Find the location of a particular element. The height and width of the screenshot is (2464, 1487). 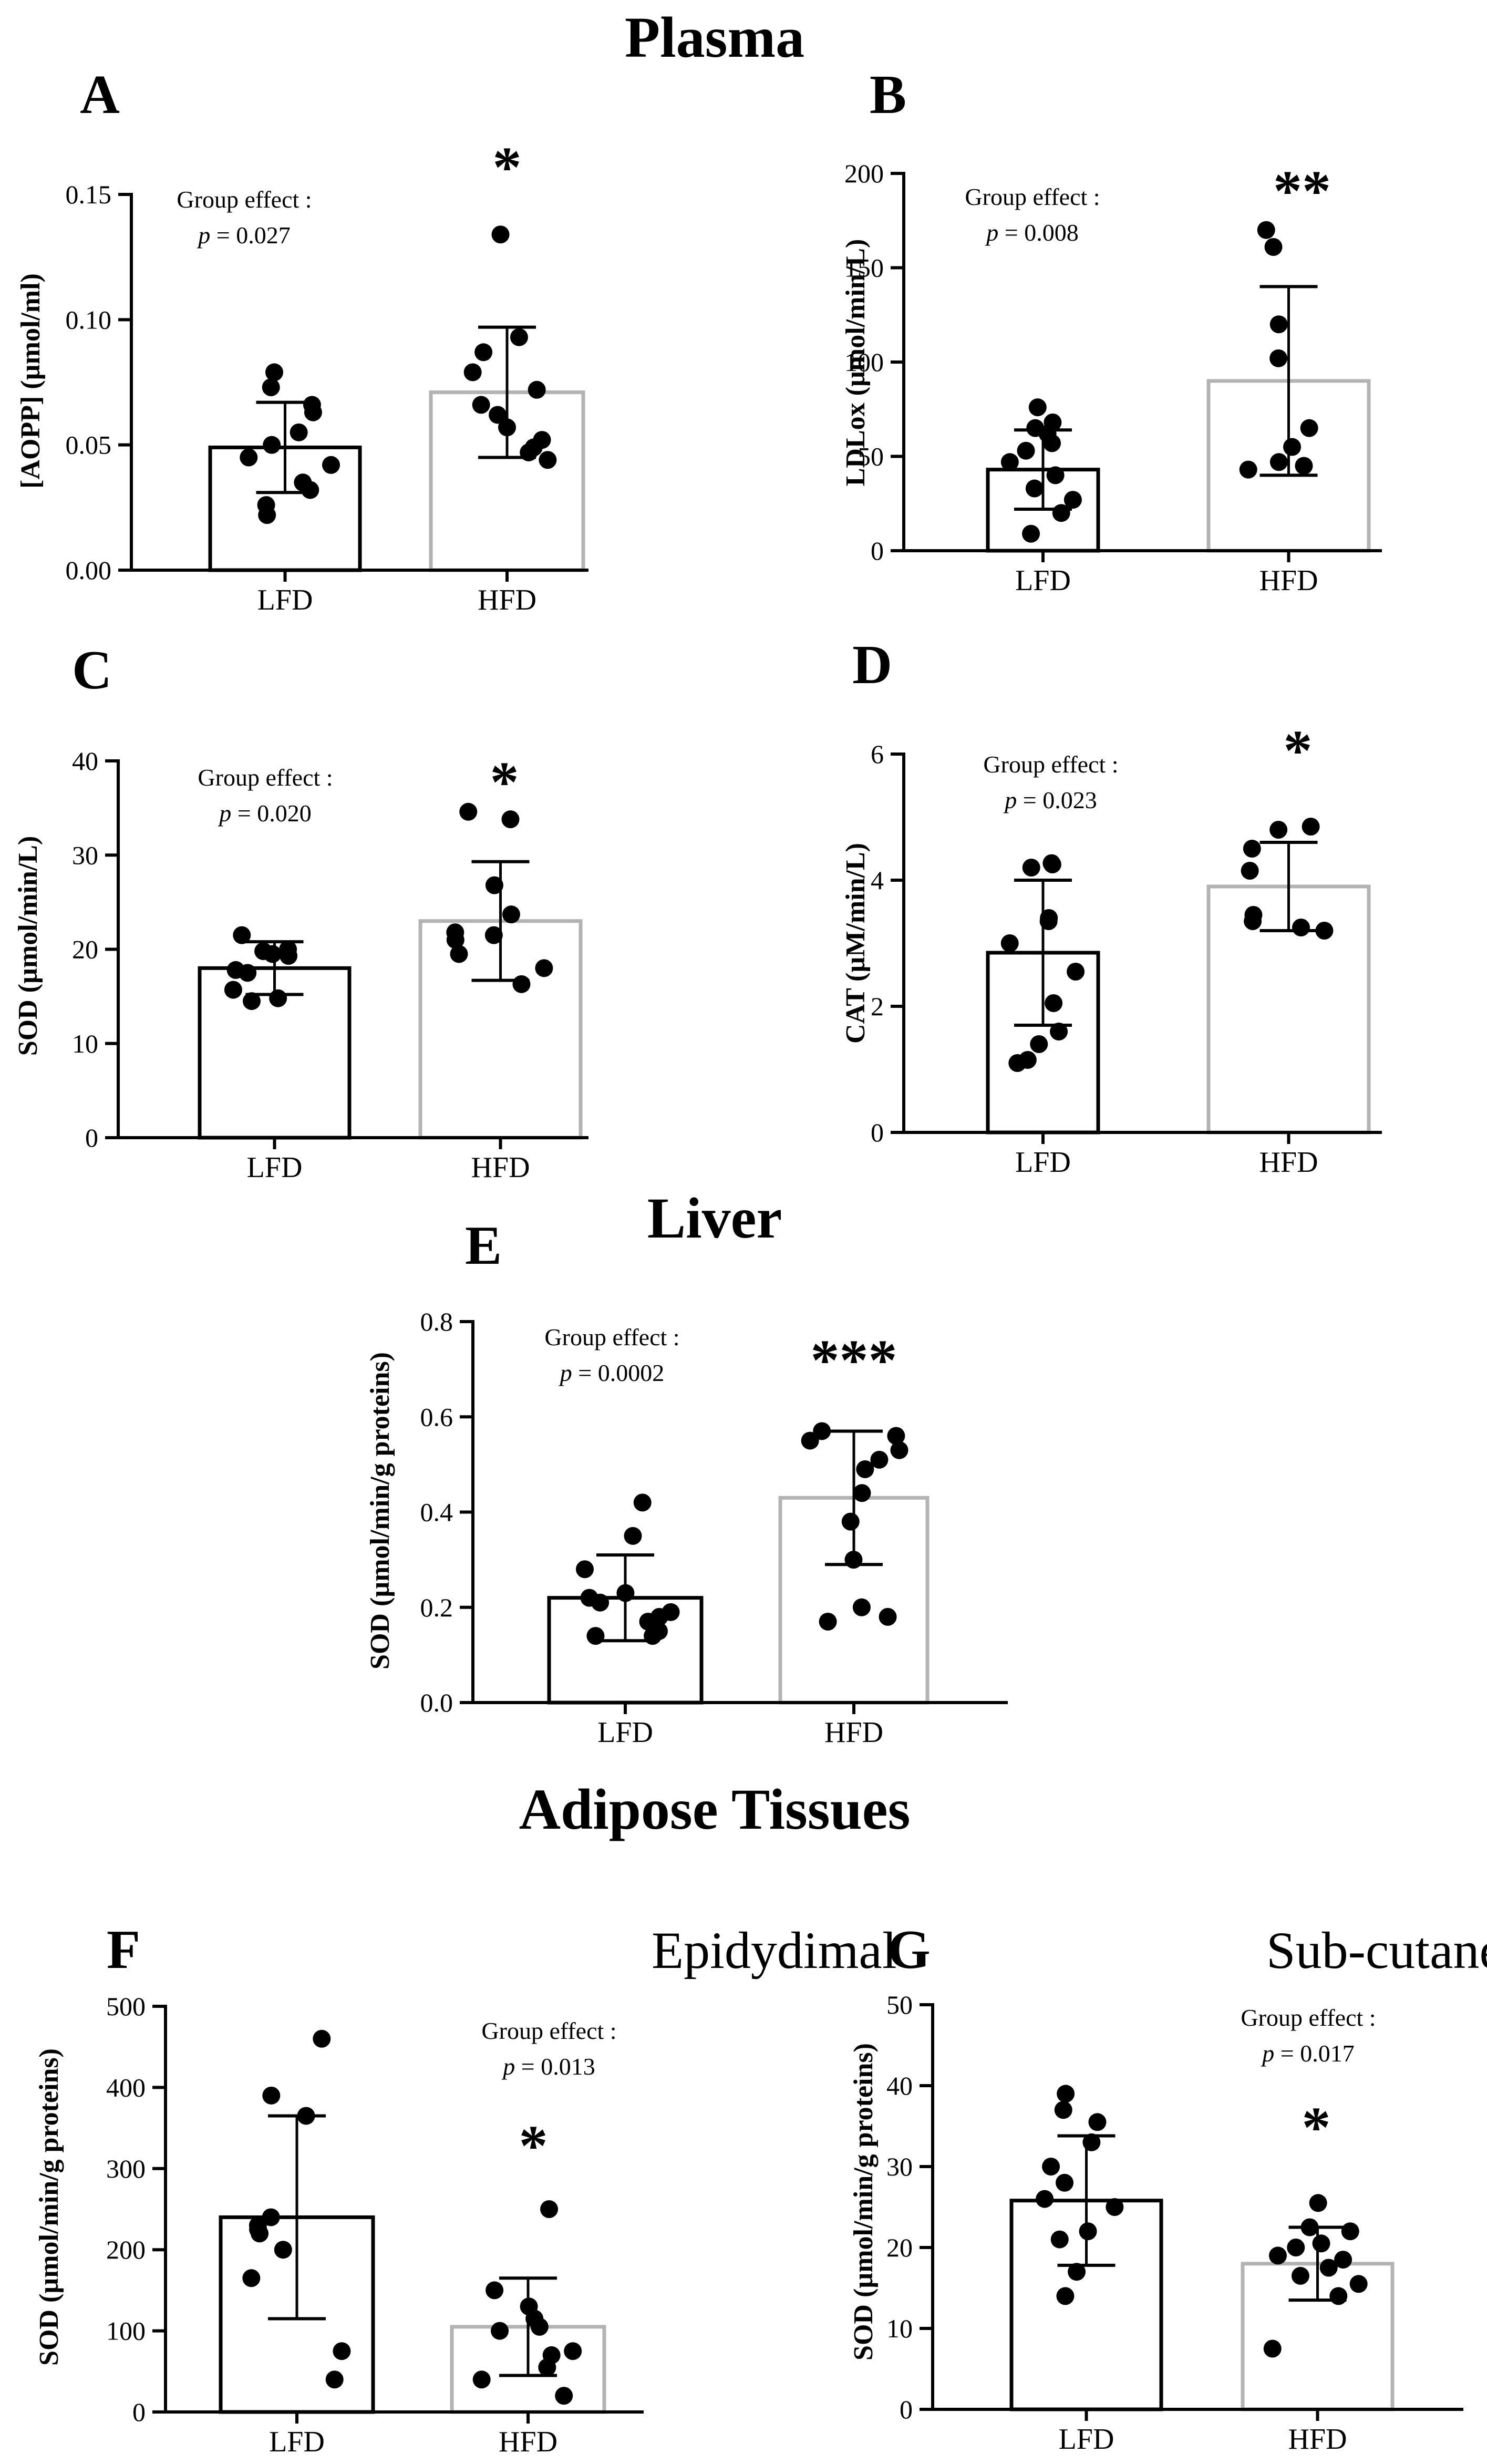

section-title-adipose: Adipose Tissues is located at coordinates (715, 1809).